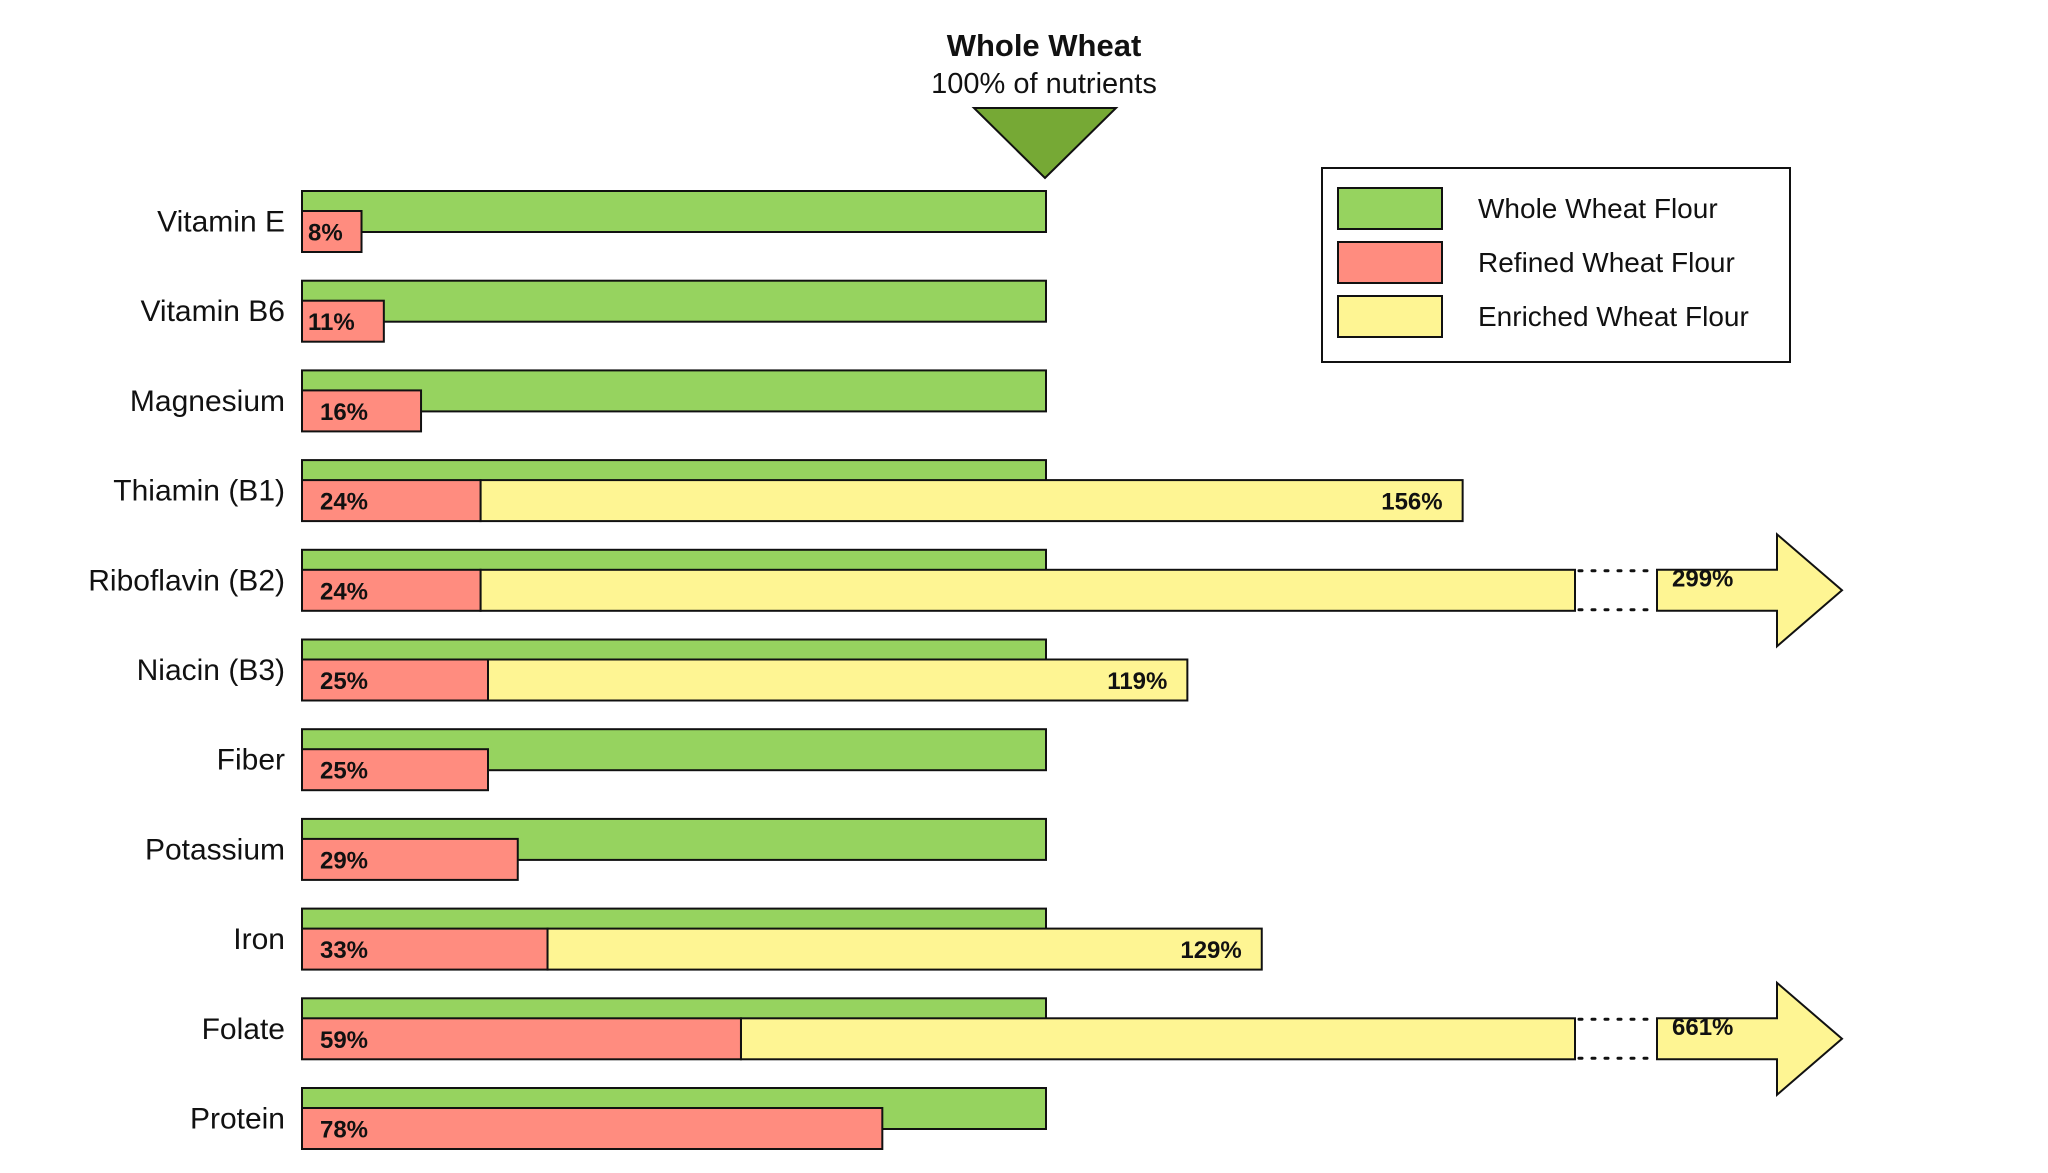  What do you see at coordinates (632, 760) in the screenshot?
I see `row-fiber: Fiber 25%` at bounding box center [632, 760].